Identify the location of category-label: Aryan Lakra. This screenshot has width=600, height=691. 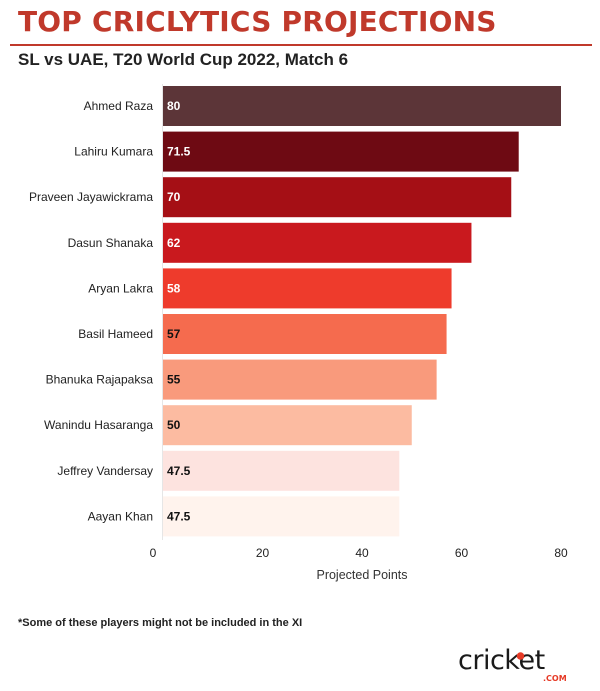
(120, 288).